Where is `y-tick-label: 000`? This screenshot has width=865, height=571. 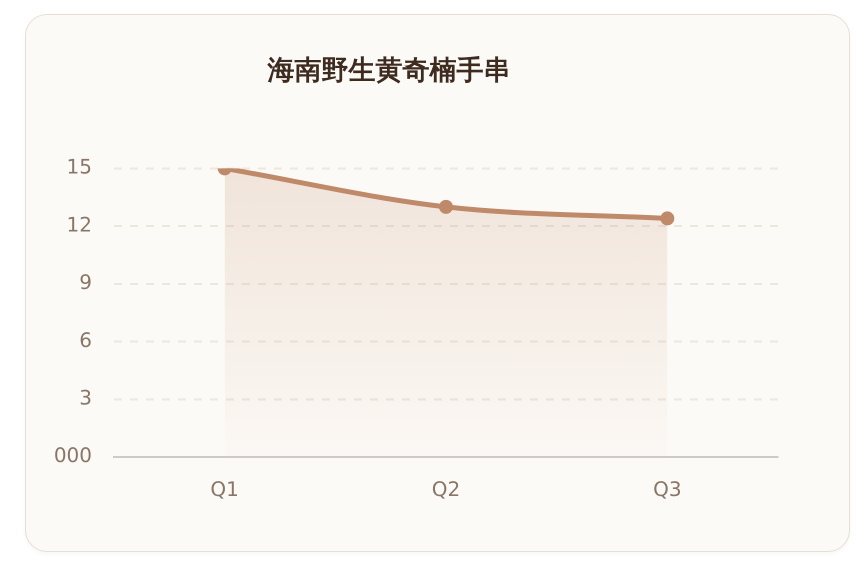 y-tick-label: 000 is located at coordinates (73, 455).